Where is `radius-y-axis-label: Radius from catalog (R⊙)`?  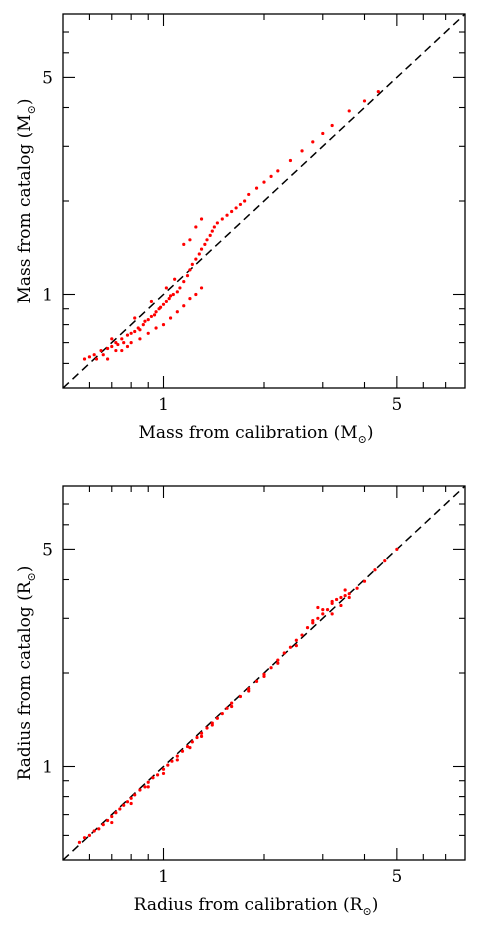 radius-y-axis-label: Radius from catalog (R⊙) is located at coordinates (26, 673).